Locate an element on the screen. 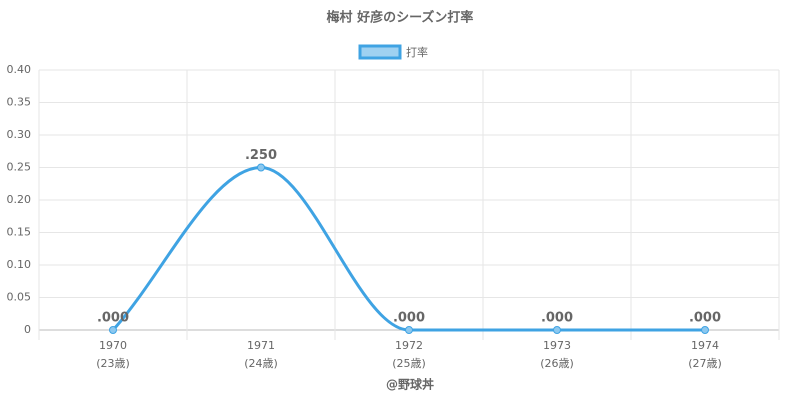 The width and height of the screenshot is (800, 400). y-tick-label: 0.10 is located at coordinates (19, 264).